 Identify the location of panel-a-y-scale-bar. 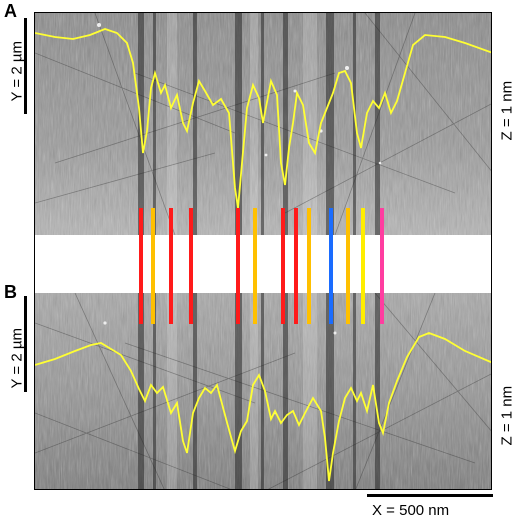
(25, 66).